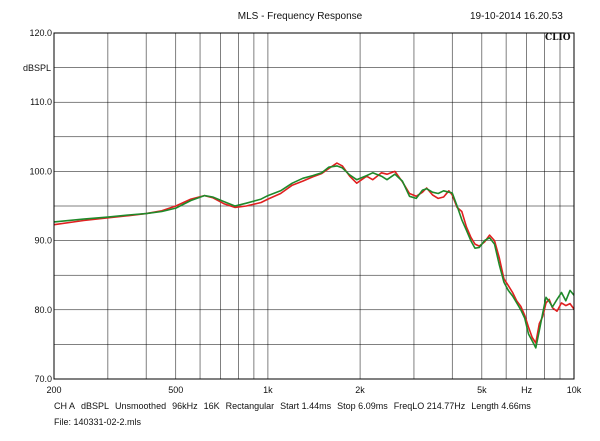  I want to click on parameter-item: CH A, so click(65, 406).